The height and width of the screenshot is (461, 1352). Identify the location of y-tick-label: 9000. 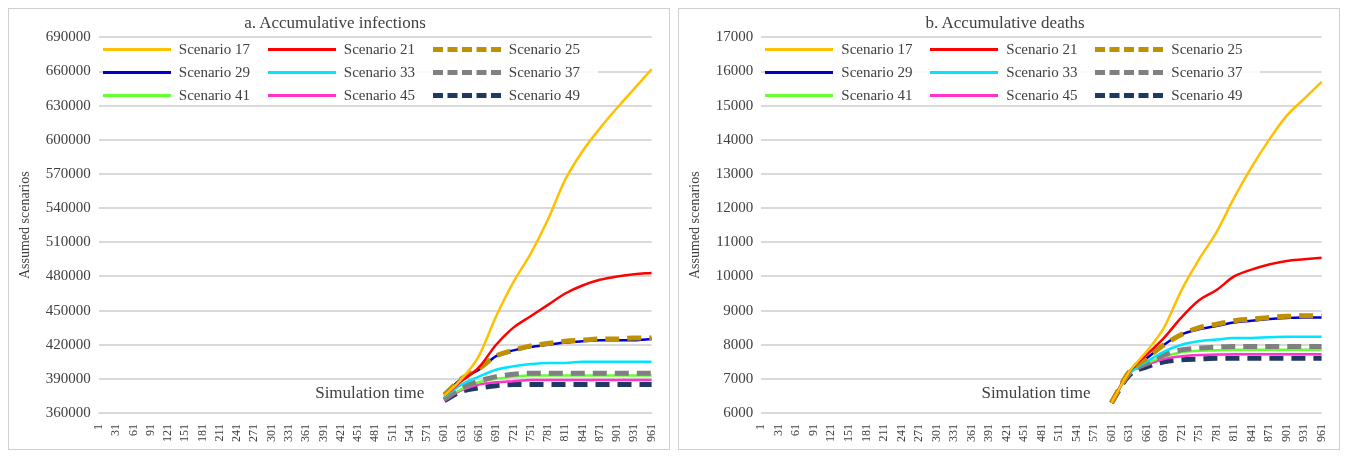
(738, 309).